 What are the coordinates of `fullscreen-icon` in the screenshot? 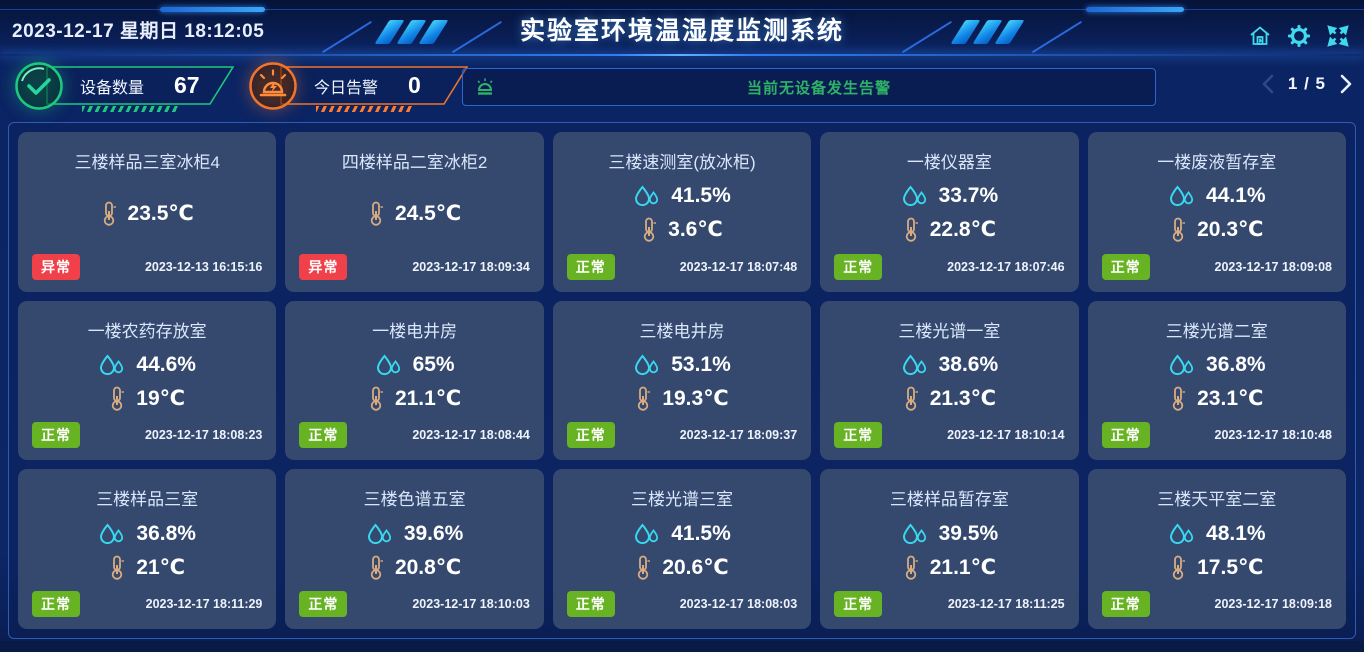 It's located at (1338, 36).